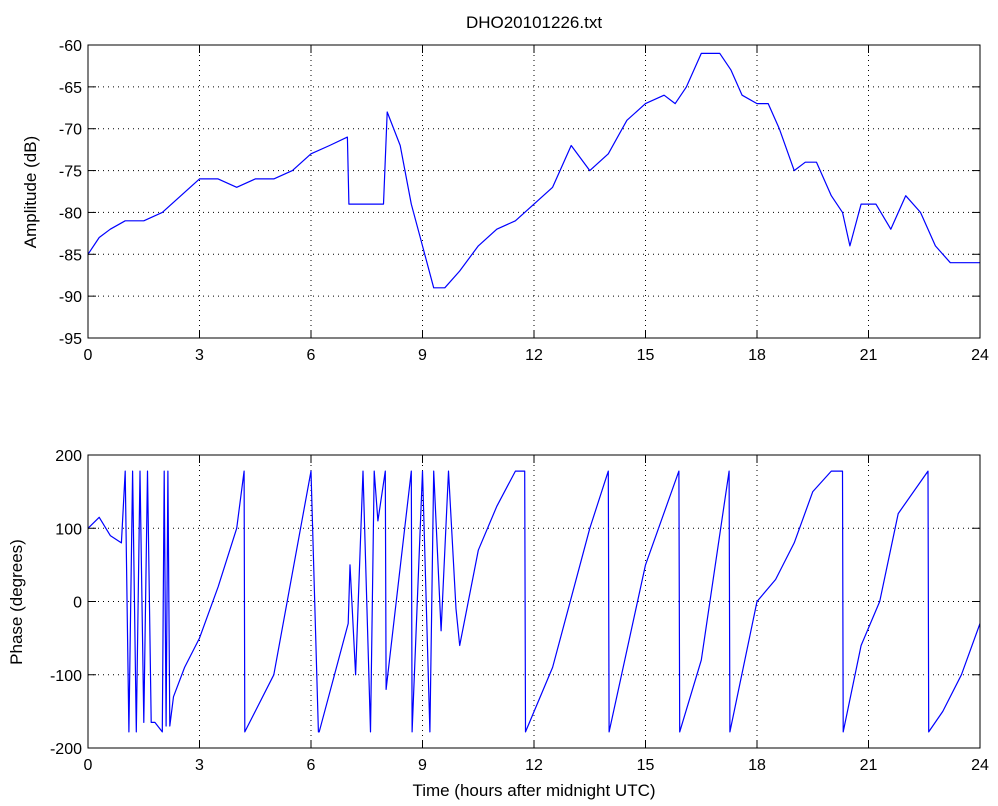  I want to click on y-tick-label: -90, so click(70, 297).